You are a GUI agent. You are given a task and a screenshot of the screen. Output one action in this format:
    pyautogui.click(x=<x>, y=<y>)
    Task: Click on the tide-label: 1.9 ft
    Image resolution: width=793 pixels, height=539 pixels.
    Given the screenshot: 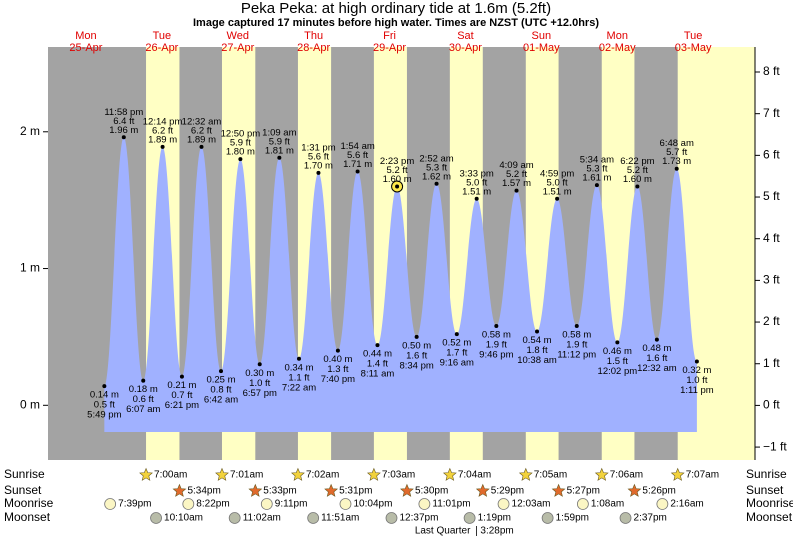 What is the action you would take?
    pyautogui.click(x=496, y=344)
    